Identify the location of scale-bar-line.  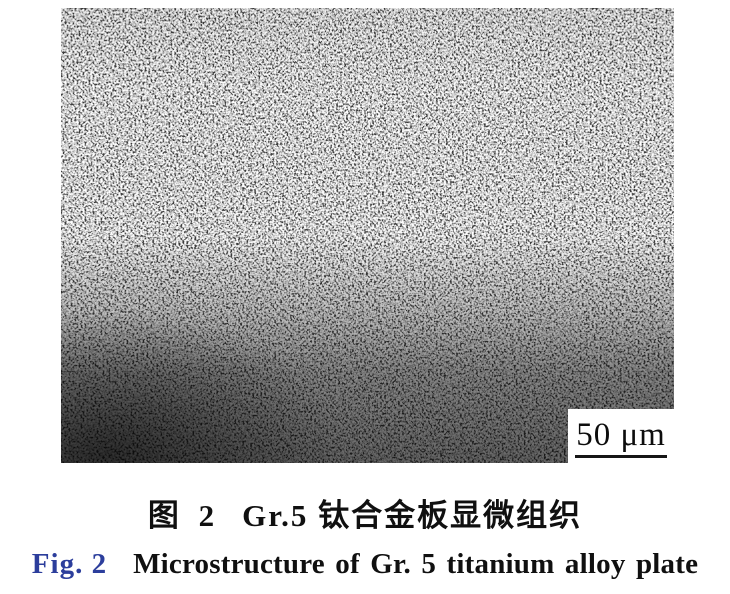
(621, 456).